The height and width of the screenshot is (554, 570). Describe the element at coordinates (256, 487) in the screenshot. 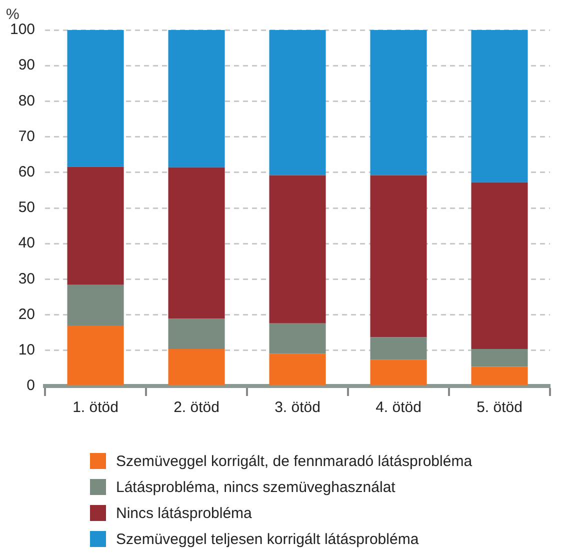

I see `legend-label: Látásprobléma, nincs szemüveghasználat` at that location.